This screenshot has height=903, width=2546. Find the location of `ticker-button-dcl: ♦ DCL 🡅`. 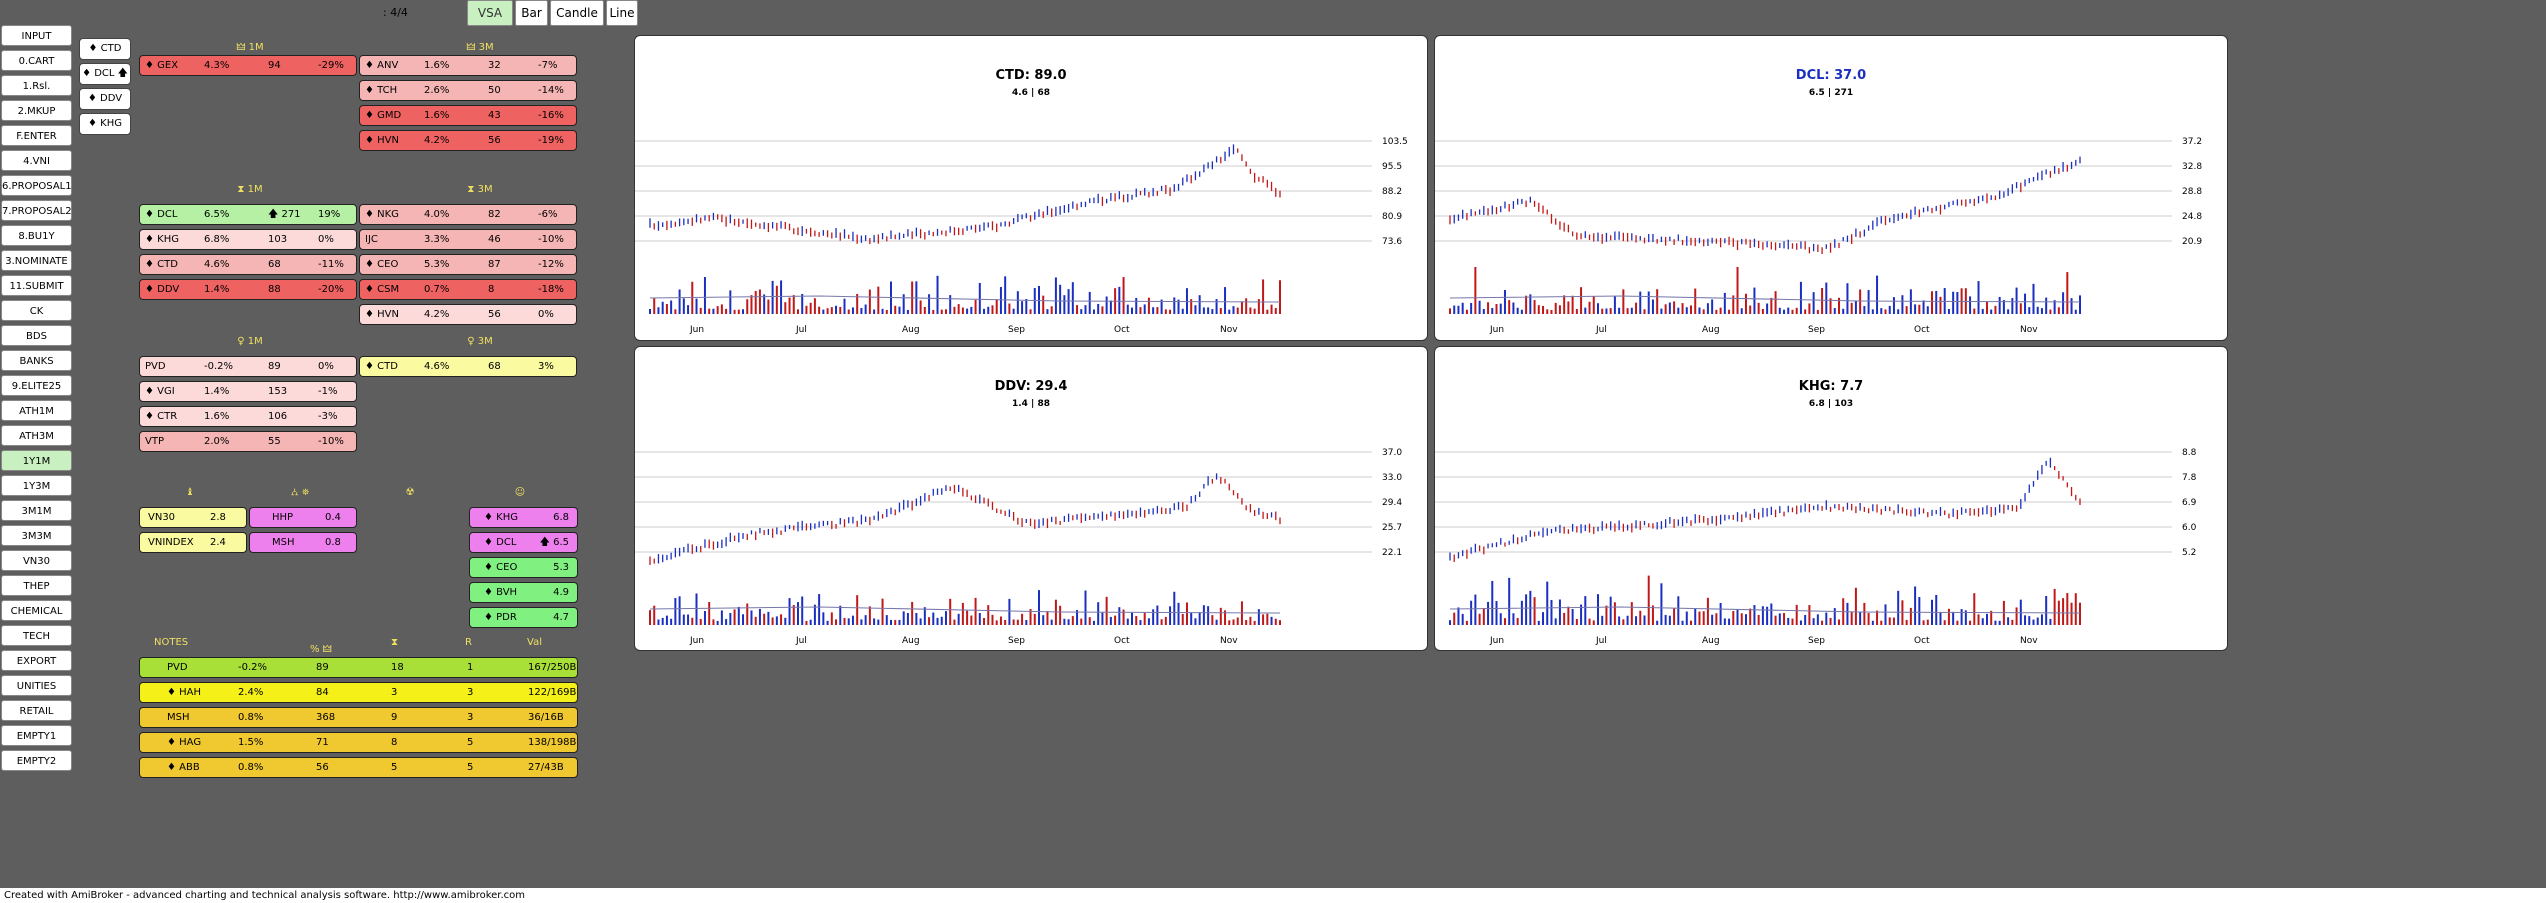

ticker-button-dcl: ♦ DCL 🡅 is located at coordinates (105, 74).